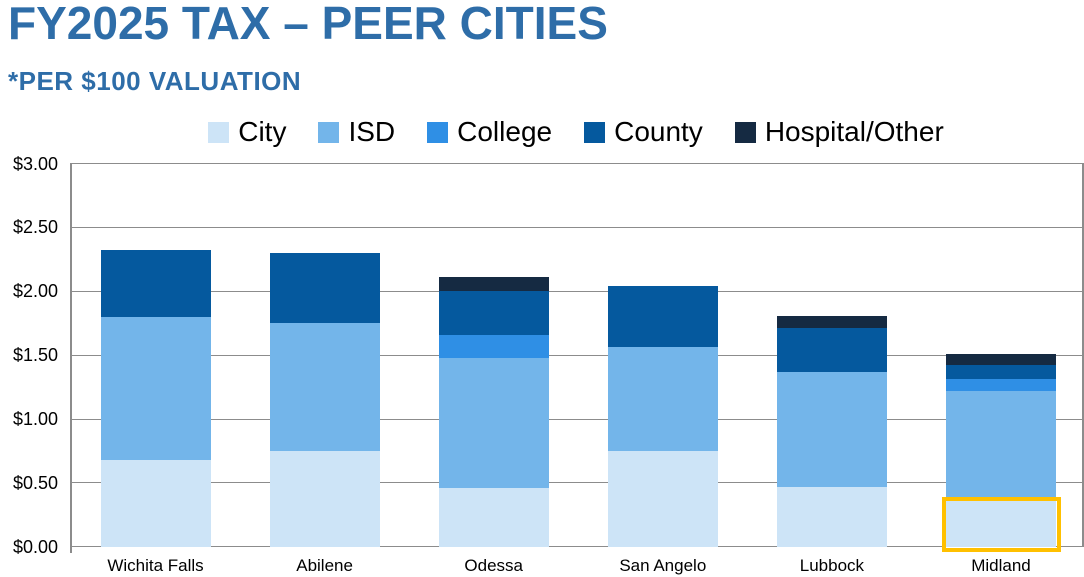  I want to click on legend-swatch-isd, so click(329, 132).